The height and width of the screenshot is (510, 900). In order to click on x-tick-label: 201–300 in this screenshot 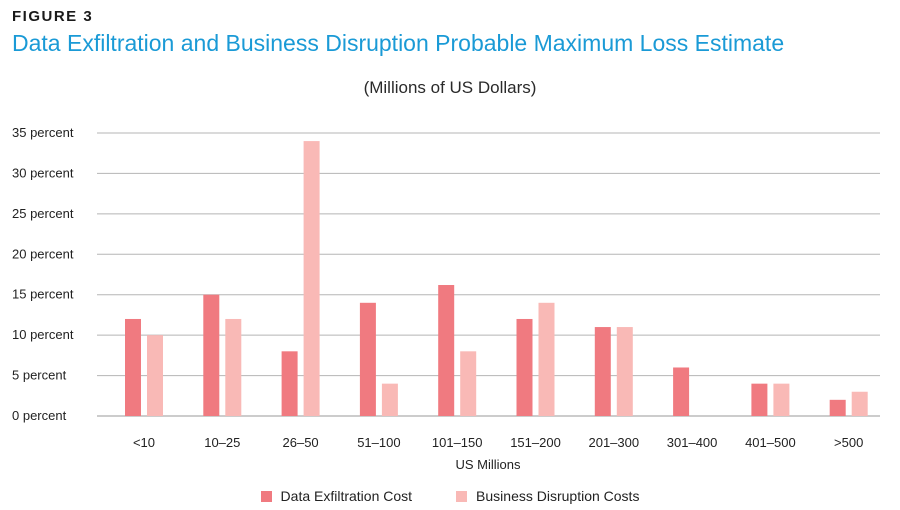, I will do `click(613, 442)`.